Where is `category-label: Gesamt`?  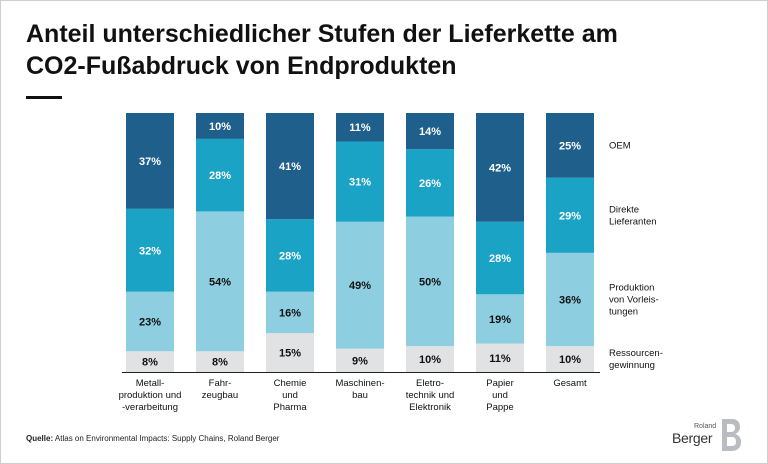 category-label: Gesamt is located at coordinates (570, 383).